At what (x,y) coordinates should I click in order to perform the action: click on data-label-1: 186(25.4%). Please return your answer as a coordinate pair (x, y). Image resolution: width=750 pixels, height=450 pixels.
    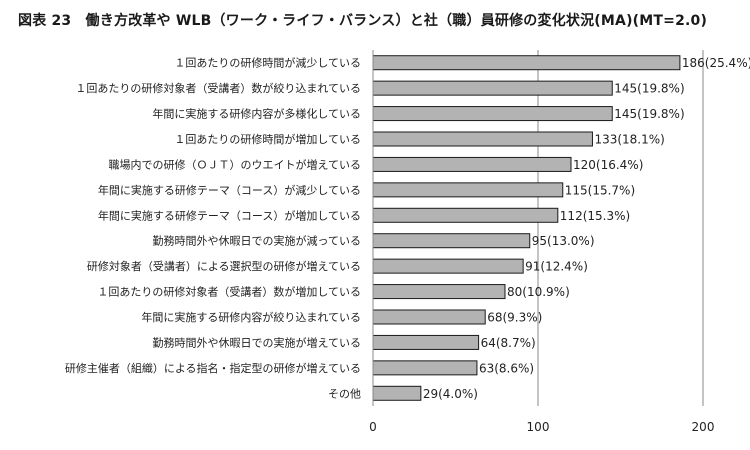
    Looking at the image, I should click on (716, 63).